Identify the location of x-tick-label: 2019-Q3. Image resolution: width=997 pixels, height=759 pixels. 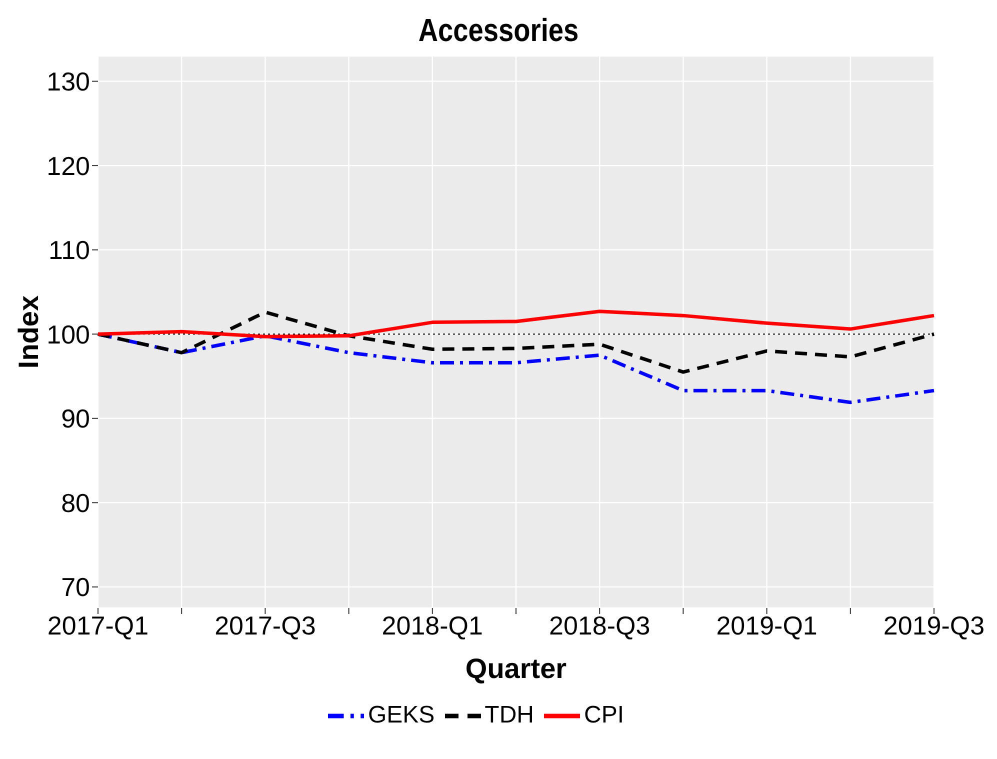
(934, 625).